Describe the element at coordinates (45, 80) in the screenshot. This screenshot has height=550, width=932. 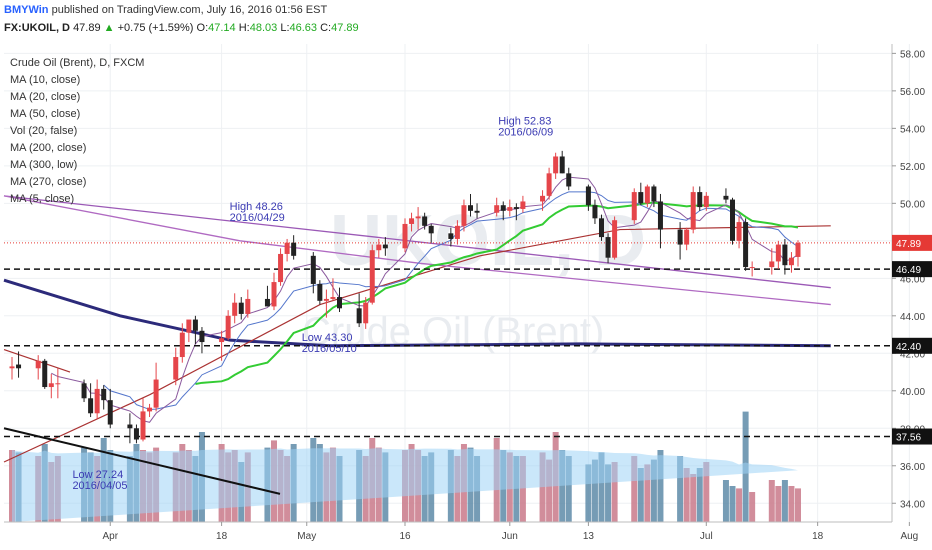
I see `legend-item: MA (10, close)` at that location.